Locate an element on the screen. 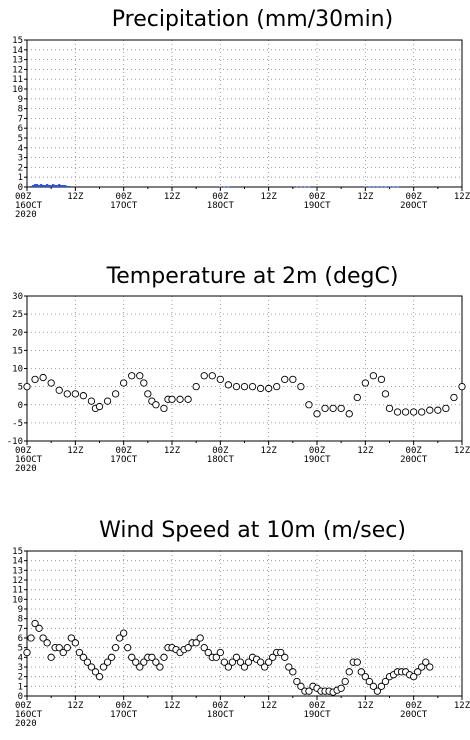 The height and width of the screenshot is (740, 470). y-tick-label: 15 is located at coordinates (17, 351).